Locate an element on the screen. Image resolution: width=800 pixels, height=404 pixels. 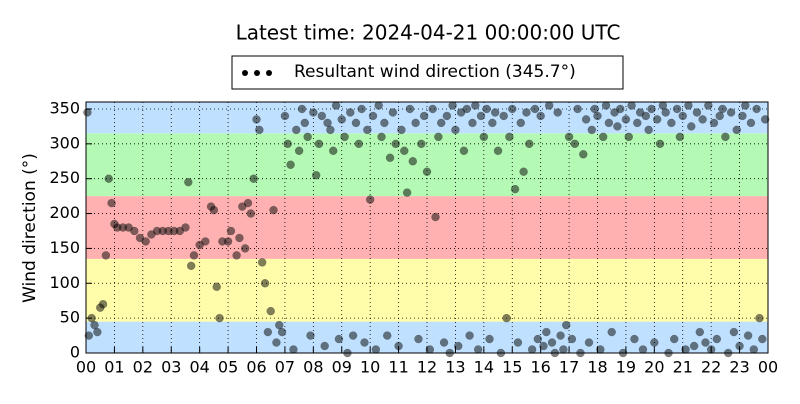
x-tick-label: 14 is located at coordinates (484, 367).